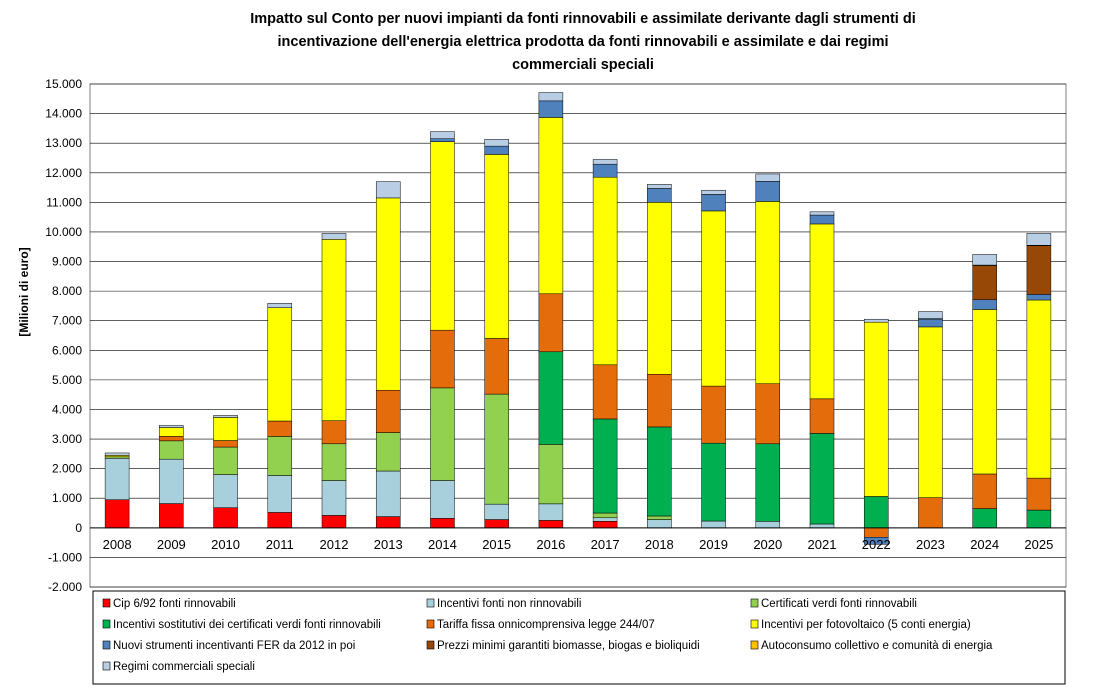 Image resolution: width=1118 pixels, height=692 pixels. What do you see at coordinates (67, 469) in the screenshot?
I see `y-tick-label: 2.000` at bounding box center [67, 469].